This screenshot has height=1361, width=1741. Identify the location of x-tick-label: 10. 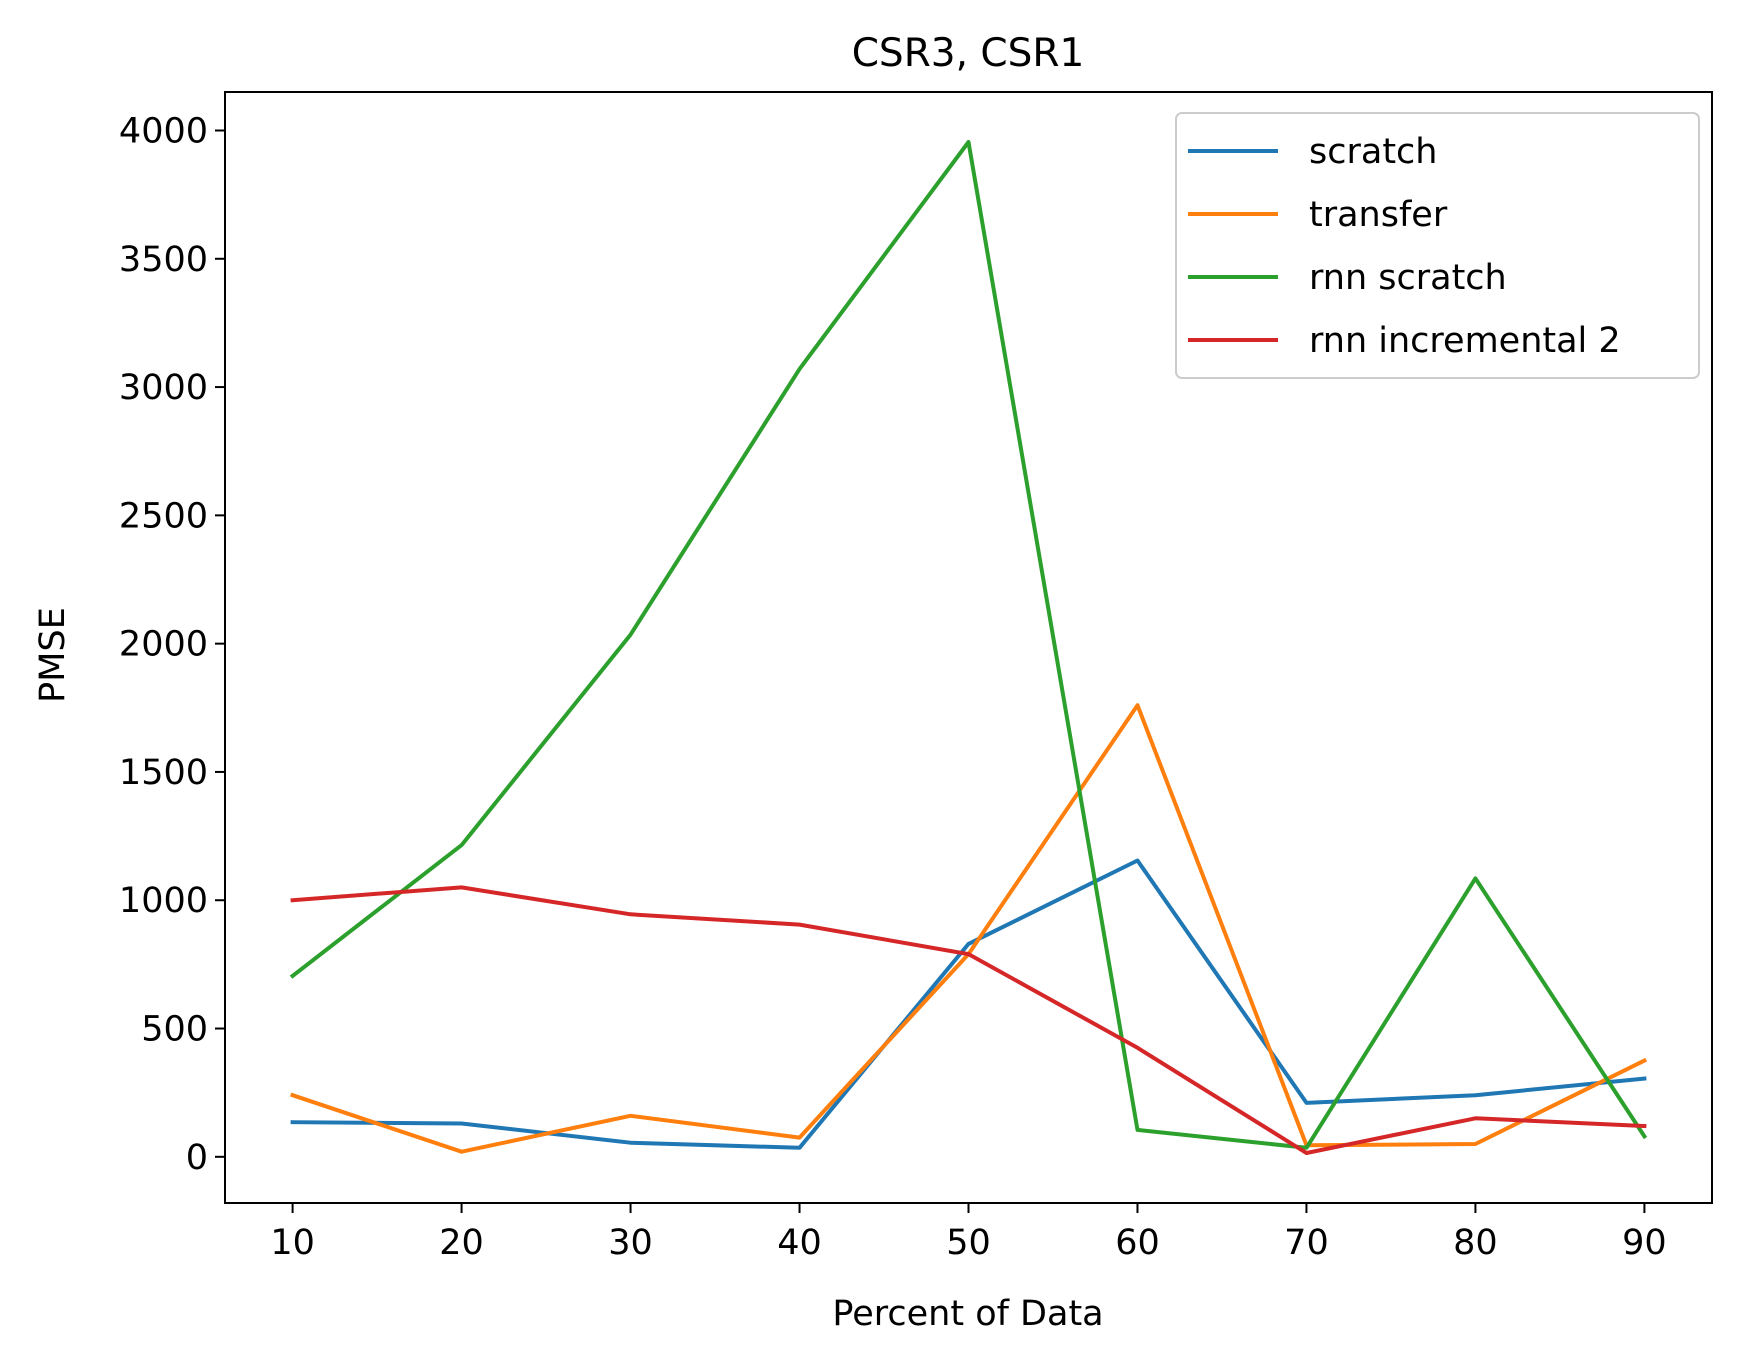
(292, 1243).